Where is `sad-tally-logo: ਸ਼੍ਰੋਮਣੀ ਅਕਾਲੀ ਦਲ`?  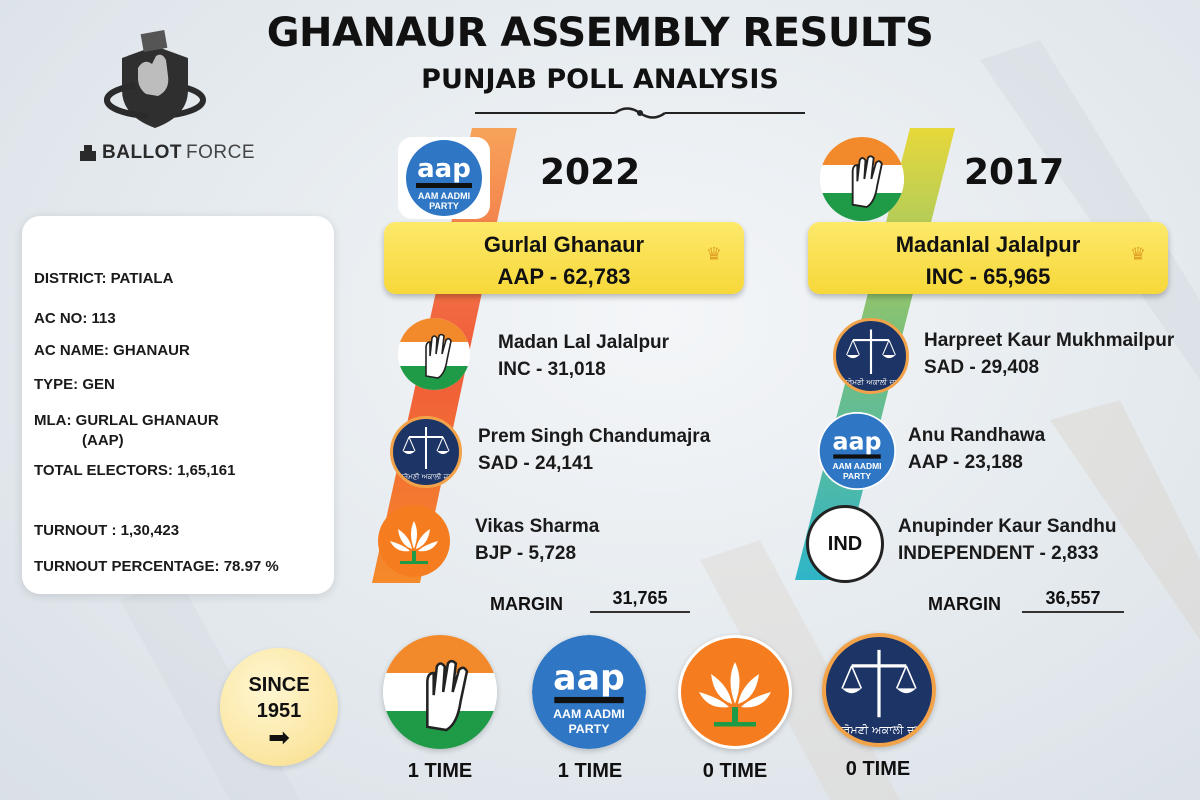 sad-tally-logo: ਸ਼੍ਰੋਮਣੀ ਅਕਾਲੀ ਦਲ is located at coordinates (879, 690).